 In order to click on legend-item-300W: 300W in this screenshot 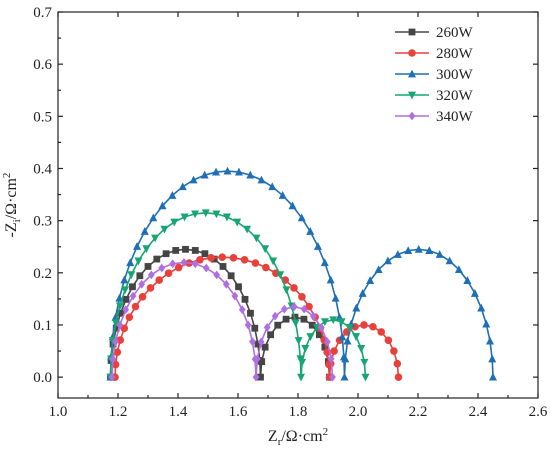, I will do `click(434, 75)`.